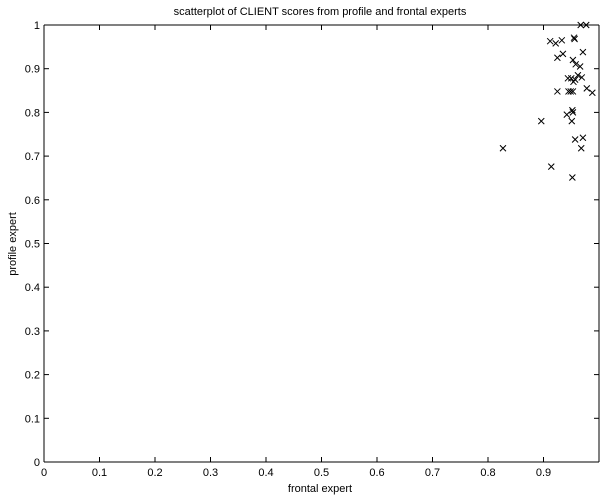 The image size is (600, 495). Describe the element at coordinates (210, 473) in the screenshot. I see `x-tick-label: 0.3` at that location.